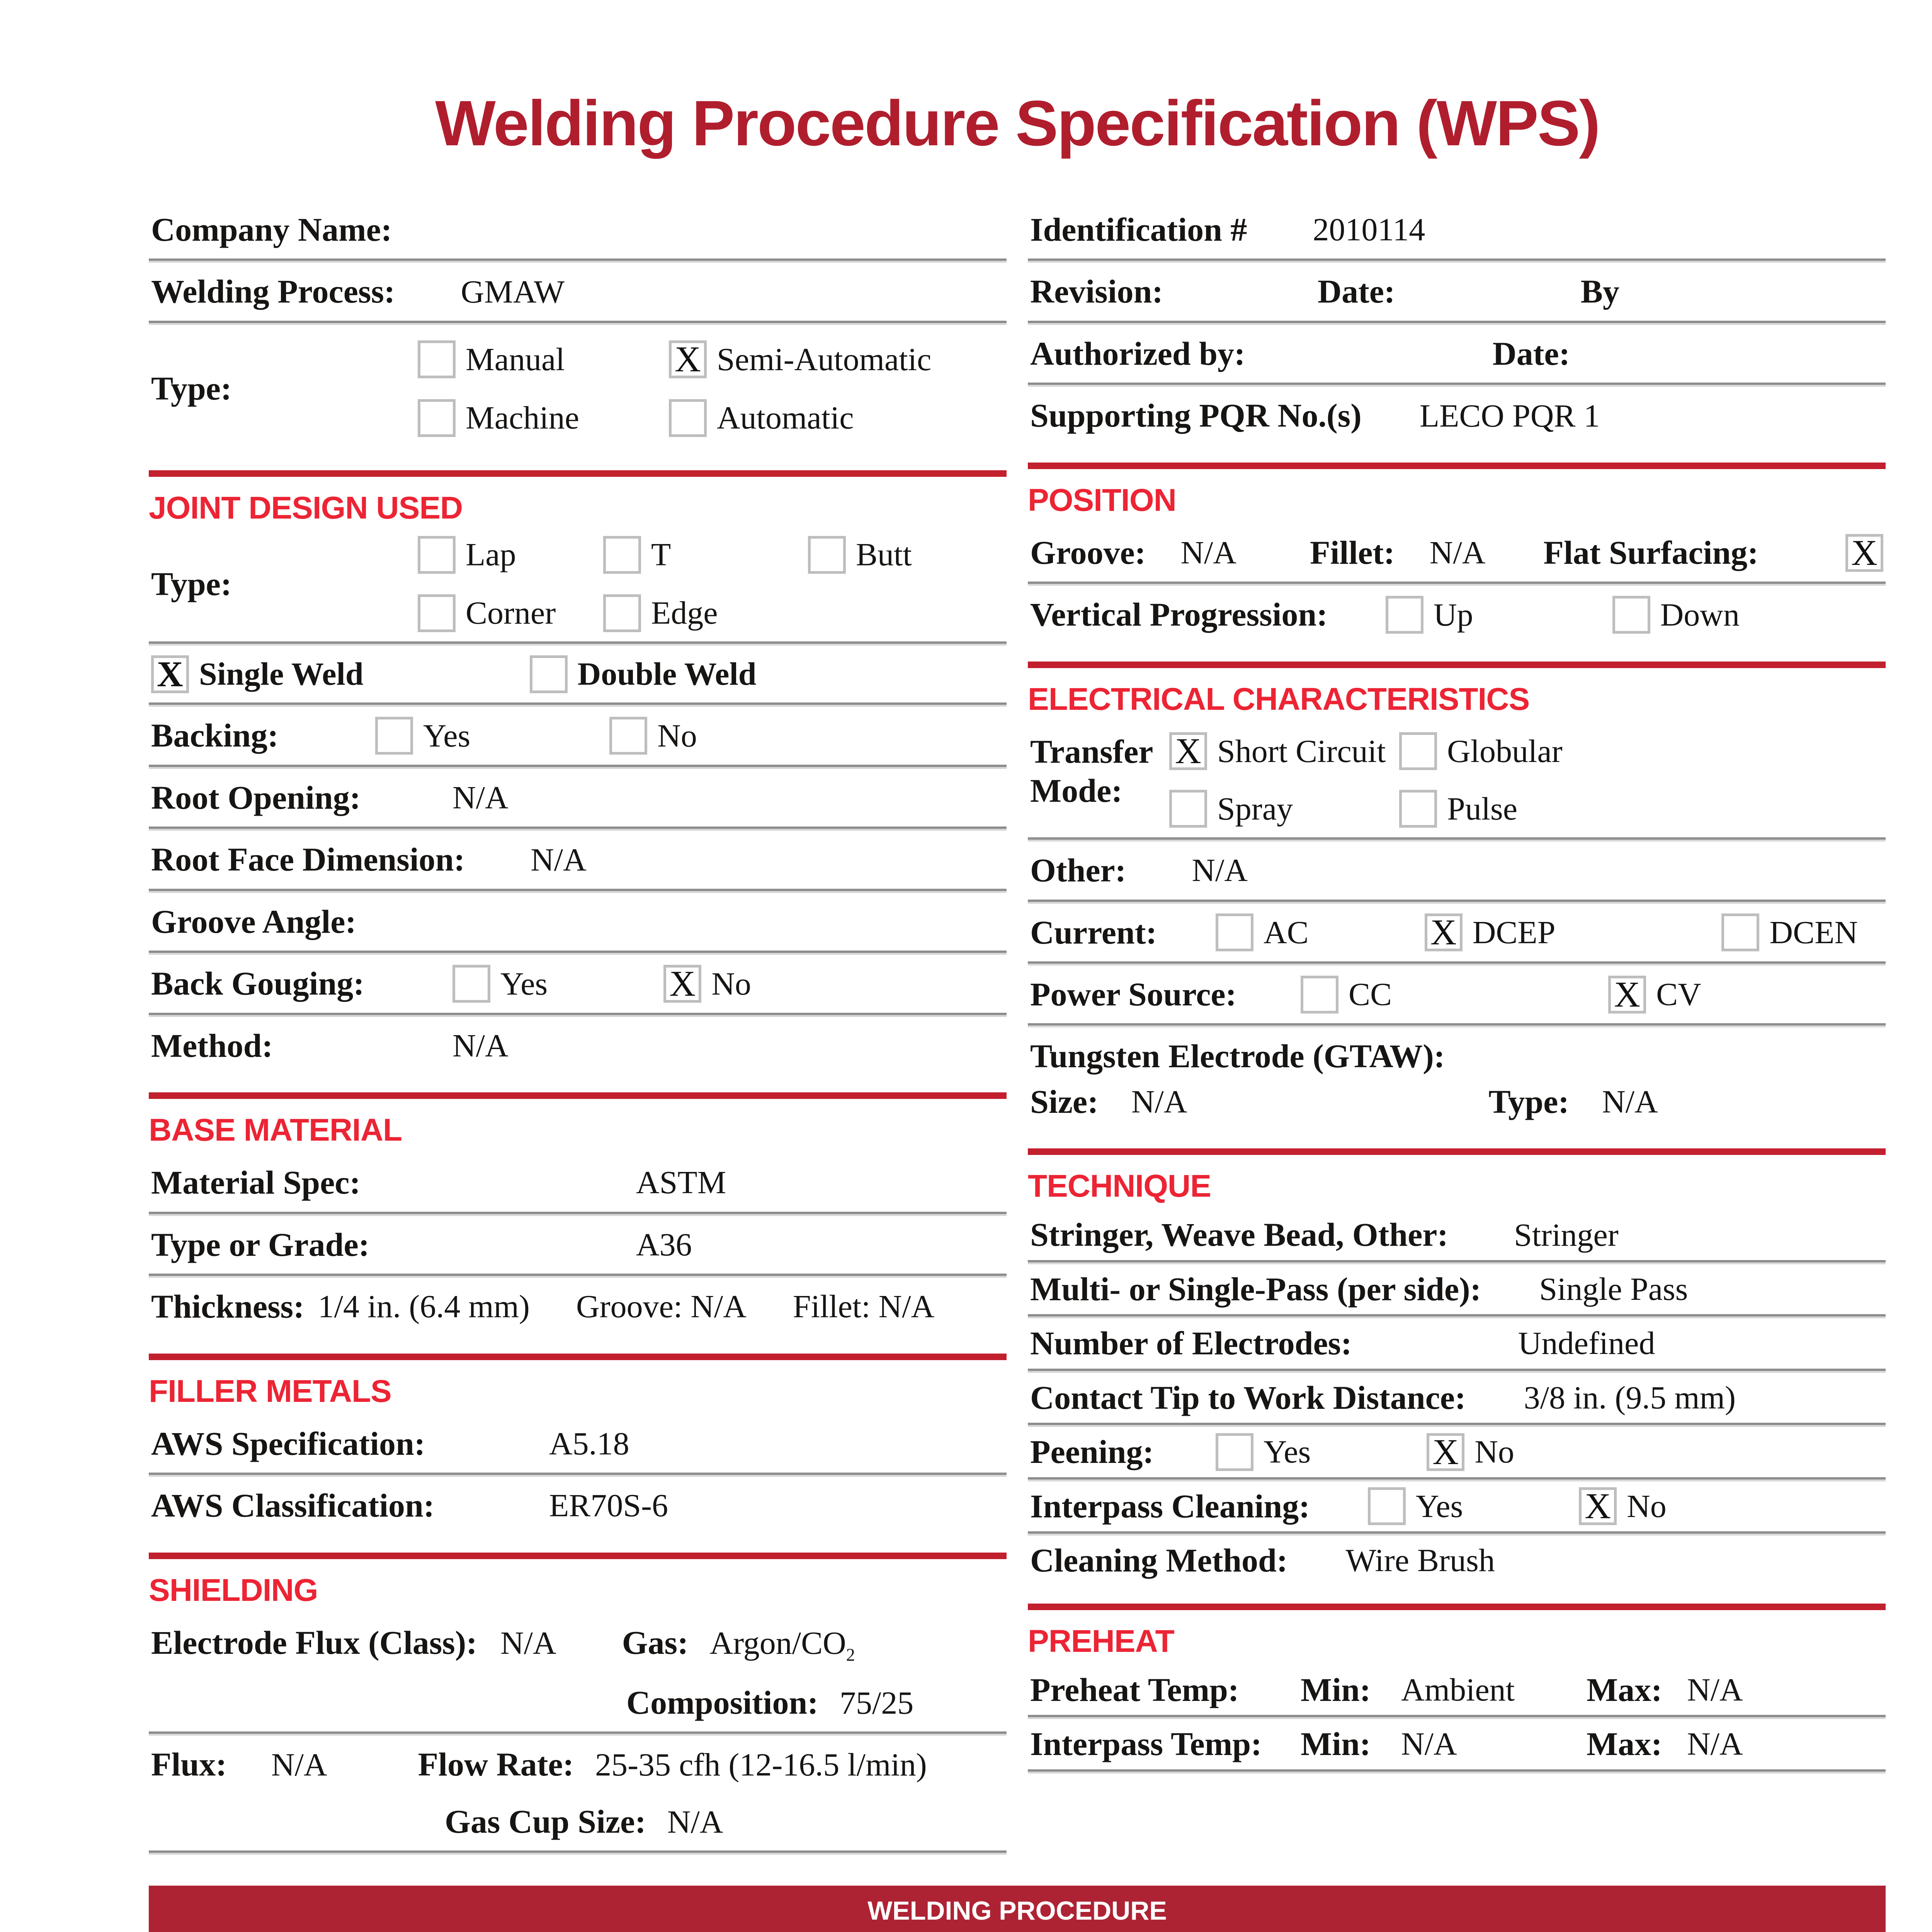  I want to click on checkbox-single-weld: X Single Weld, so click(257, 674).